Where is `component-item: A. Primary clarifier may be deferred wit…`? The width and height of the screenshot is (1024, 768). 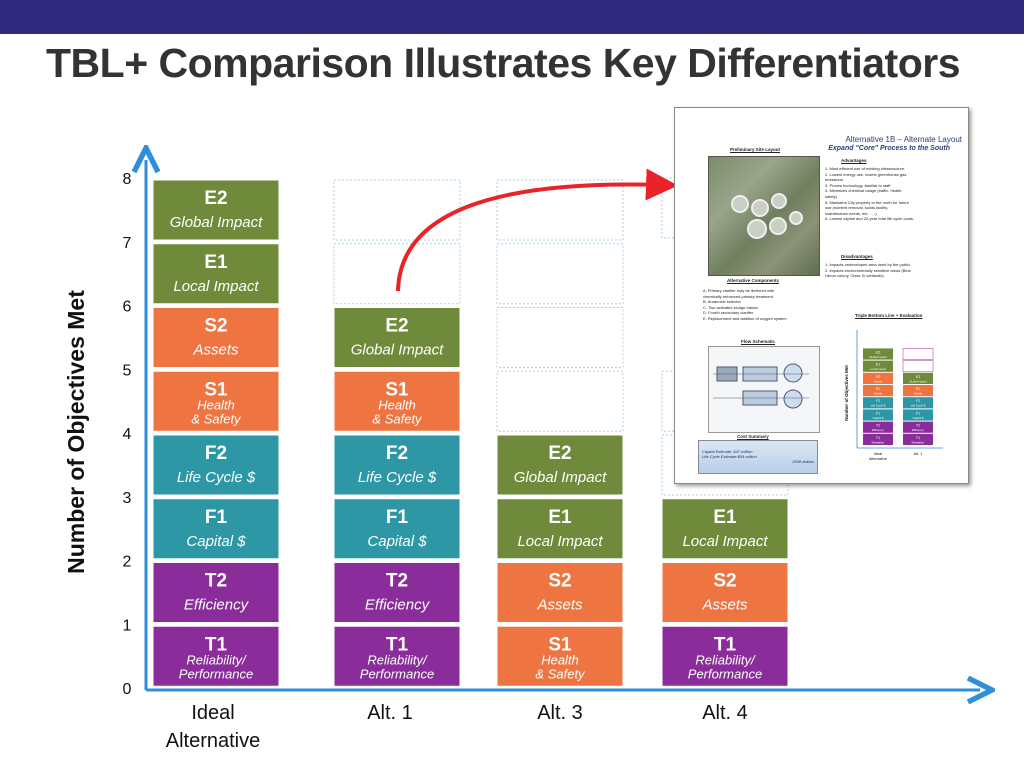 component-item: A. Primary clarifier may be deferred wit… is located at coordinates (739, 290).